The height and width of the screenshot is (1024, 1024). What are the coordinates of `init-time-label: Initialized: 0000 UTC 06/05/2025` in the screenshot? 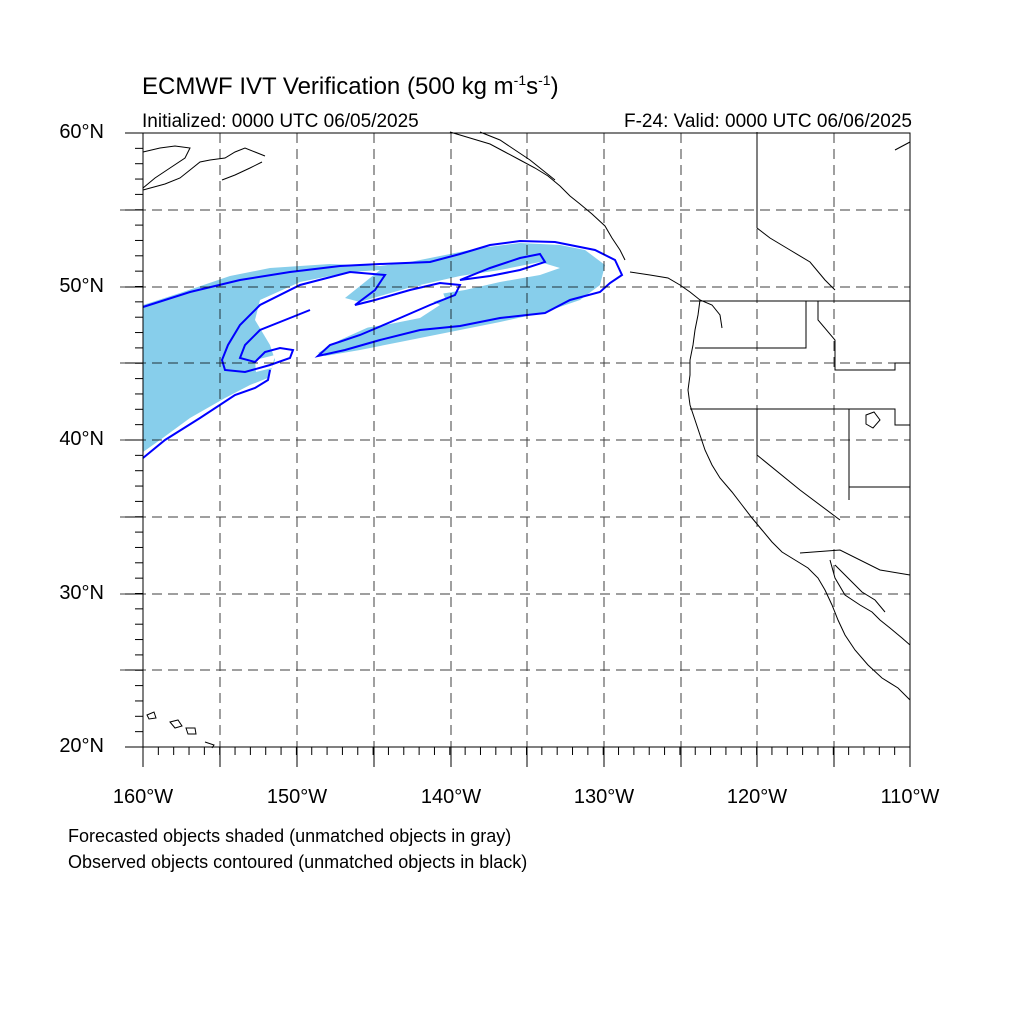 It's located at (280, 121).